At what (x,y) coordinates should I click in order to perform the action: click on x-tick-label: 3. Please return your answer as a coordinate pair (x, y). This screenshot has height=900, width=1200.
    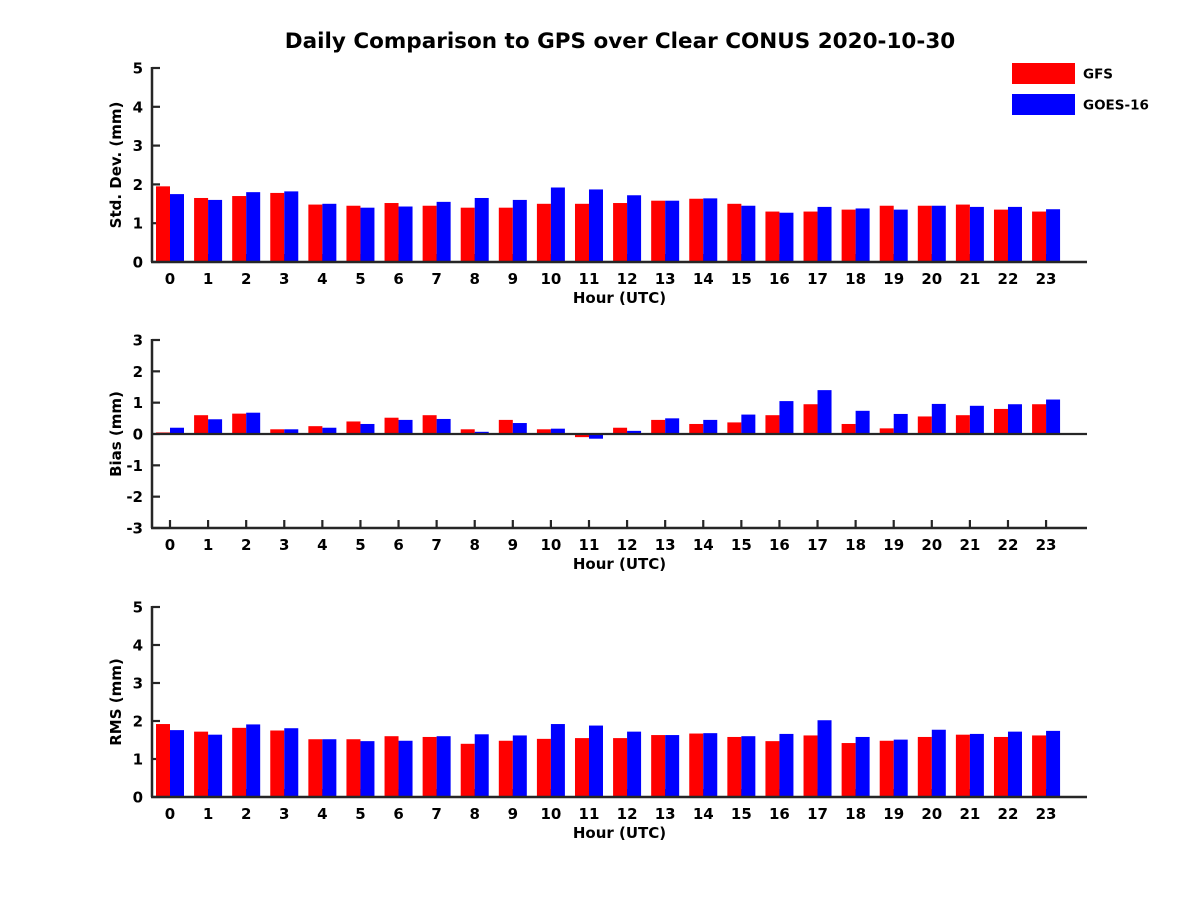
    Looking at the image, I should click on (284, 814).